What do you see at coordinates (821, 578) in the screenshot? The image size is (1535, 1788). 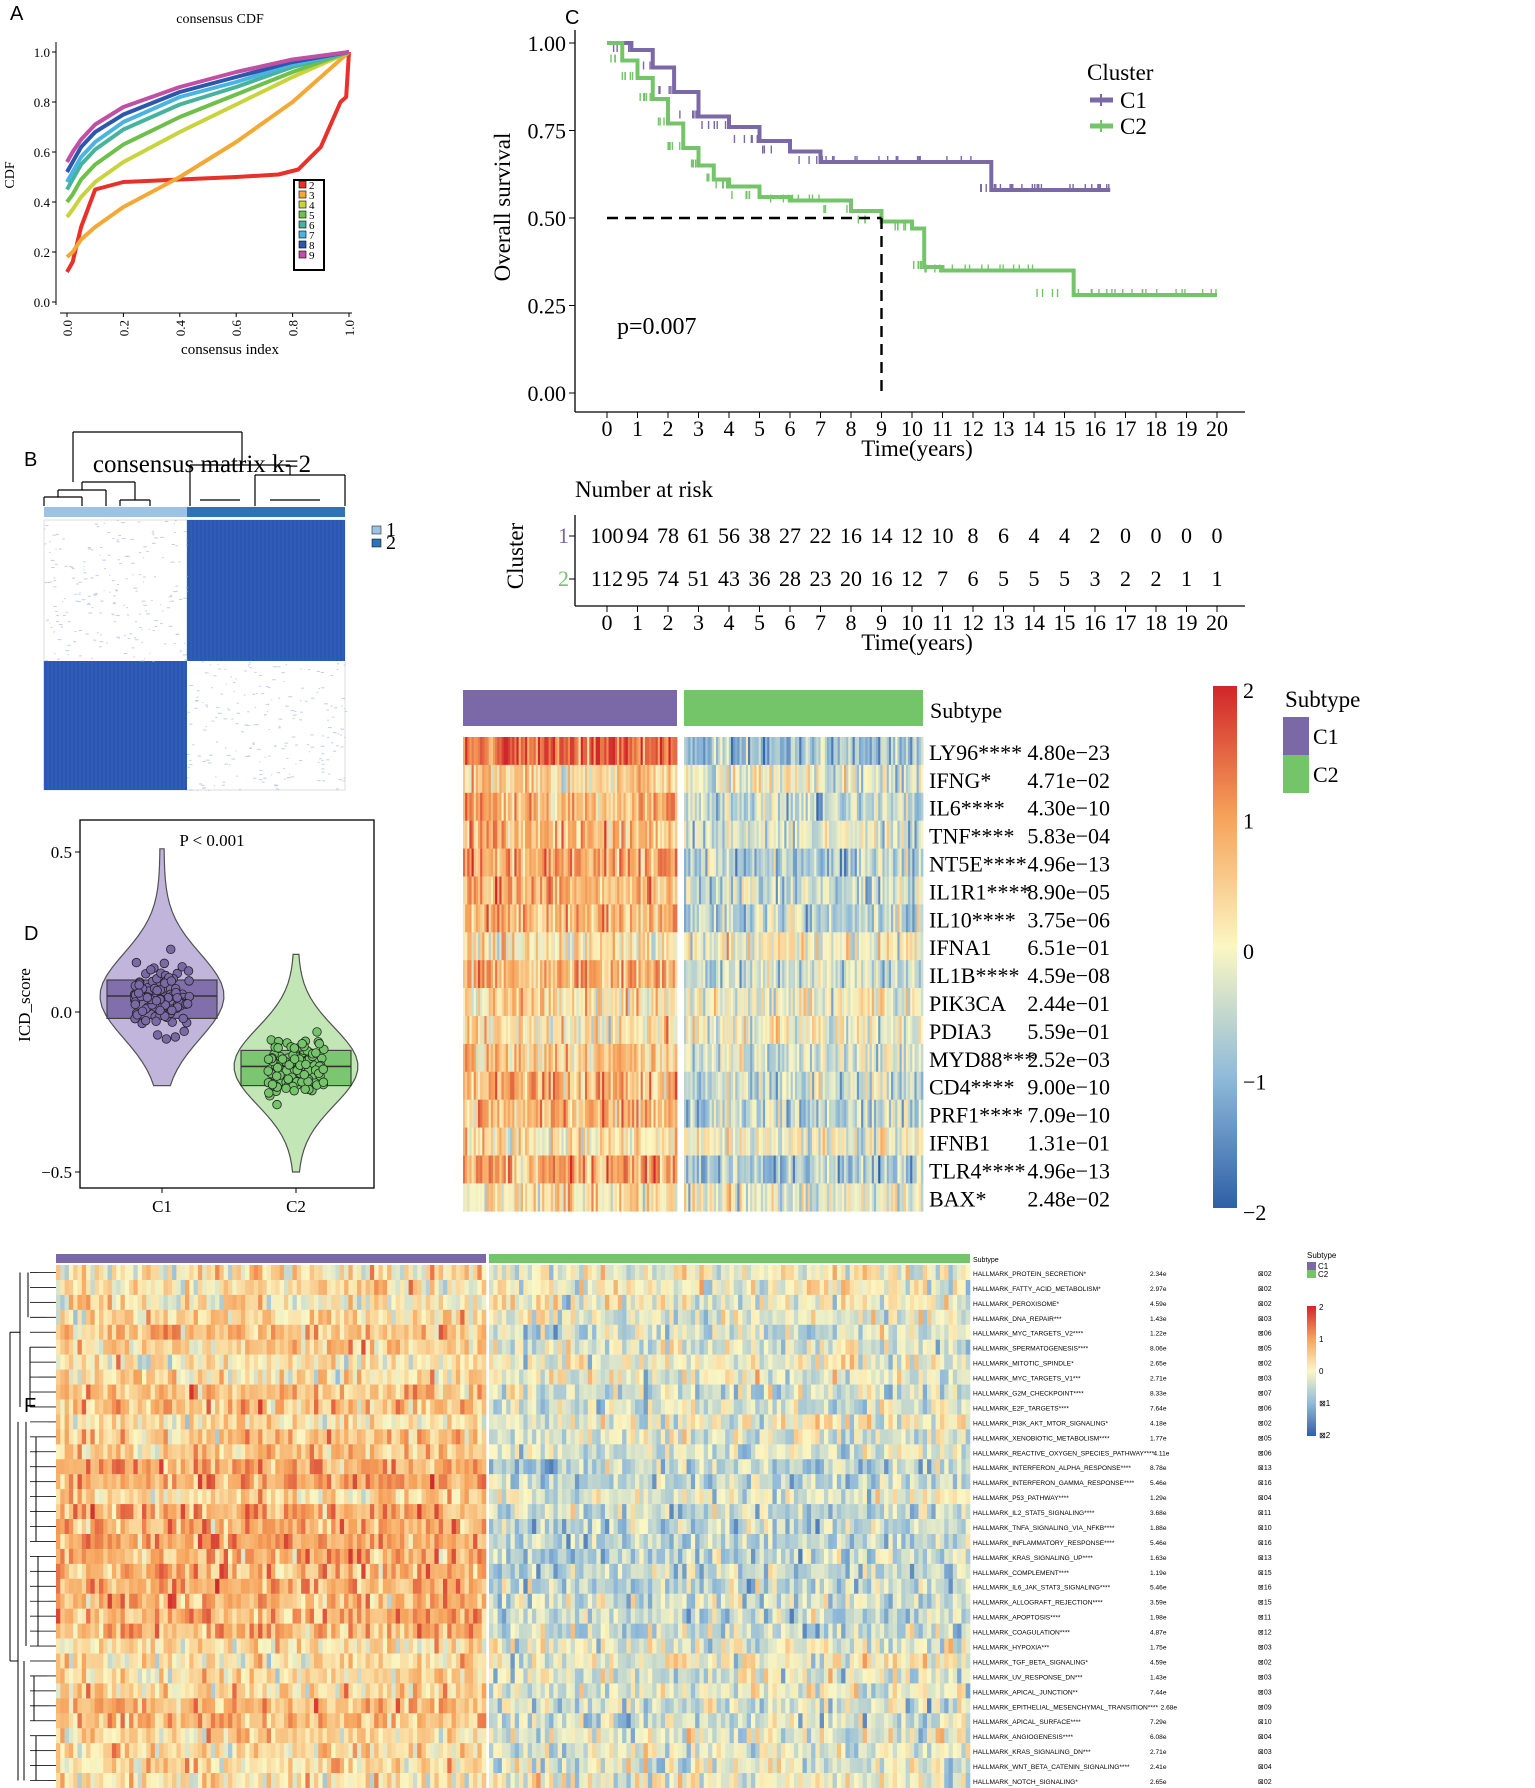 I see `risk-value: 23` at bounding box center [821, 578].